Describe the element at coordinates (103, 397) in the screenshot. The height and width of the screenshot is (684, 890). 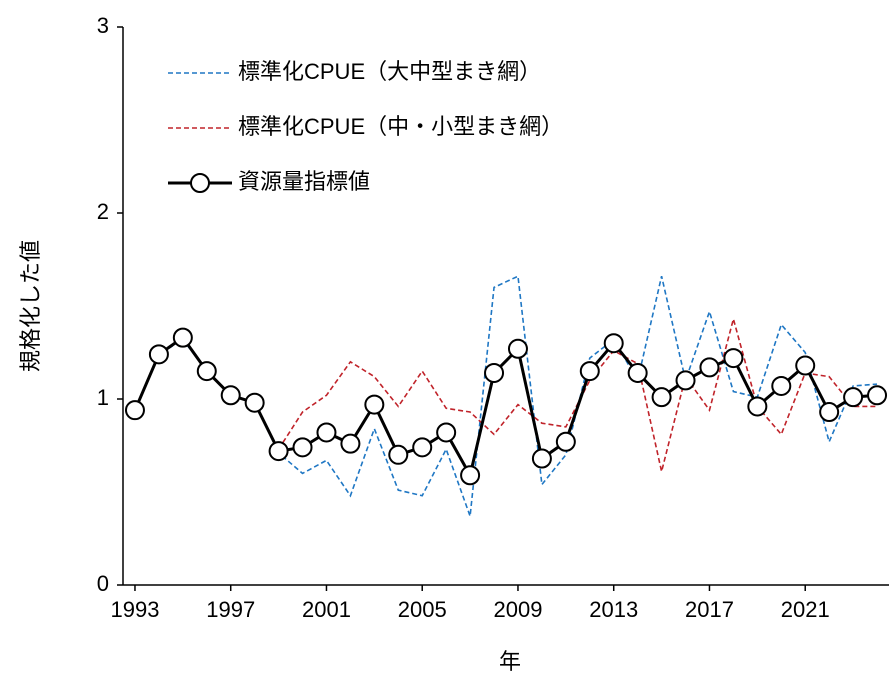
I see `y-tick-label: 1` at that location.